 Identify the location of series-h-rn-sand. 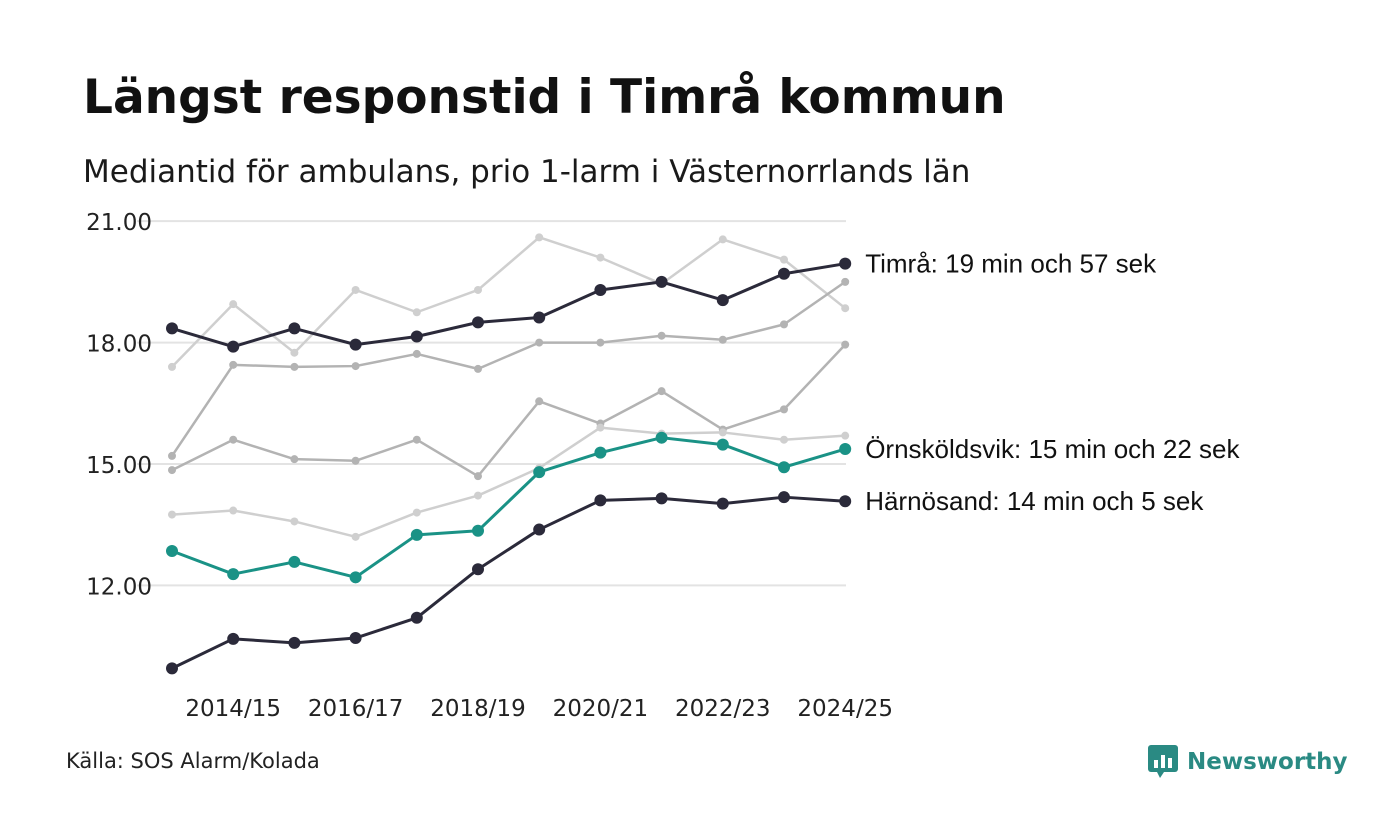
(509, 583).